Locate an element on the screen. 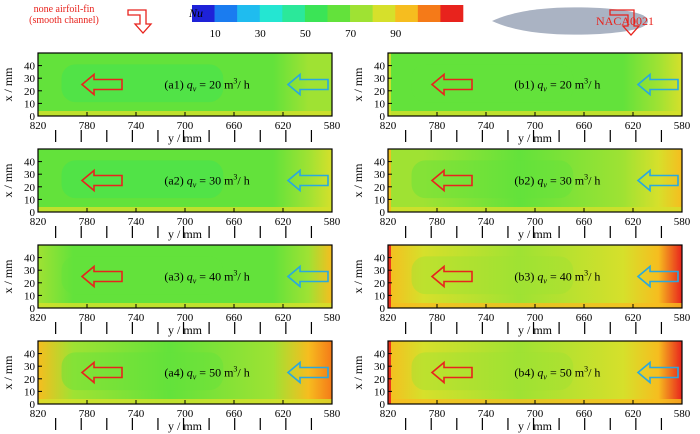 The height and width of the screenshot is (434, 700). y-tick-label: 0 is located at coordinates (33, 309).